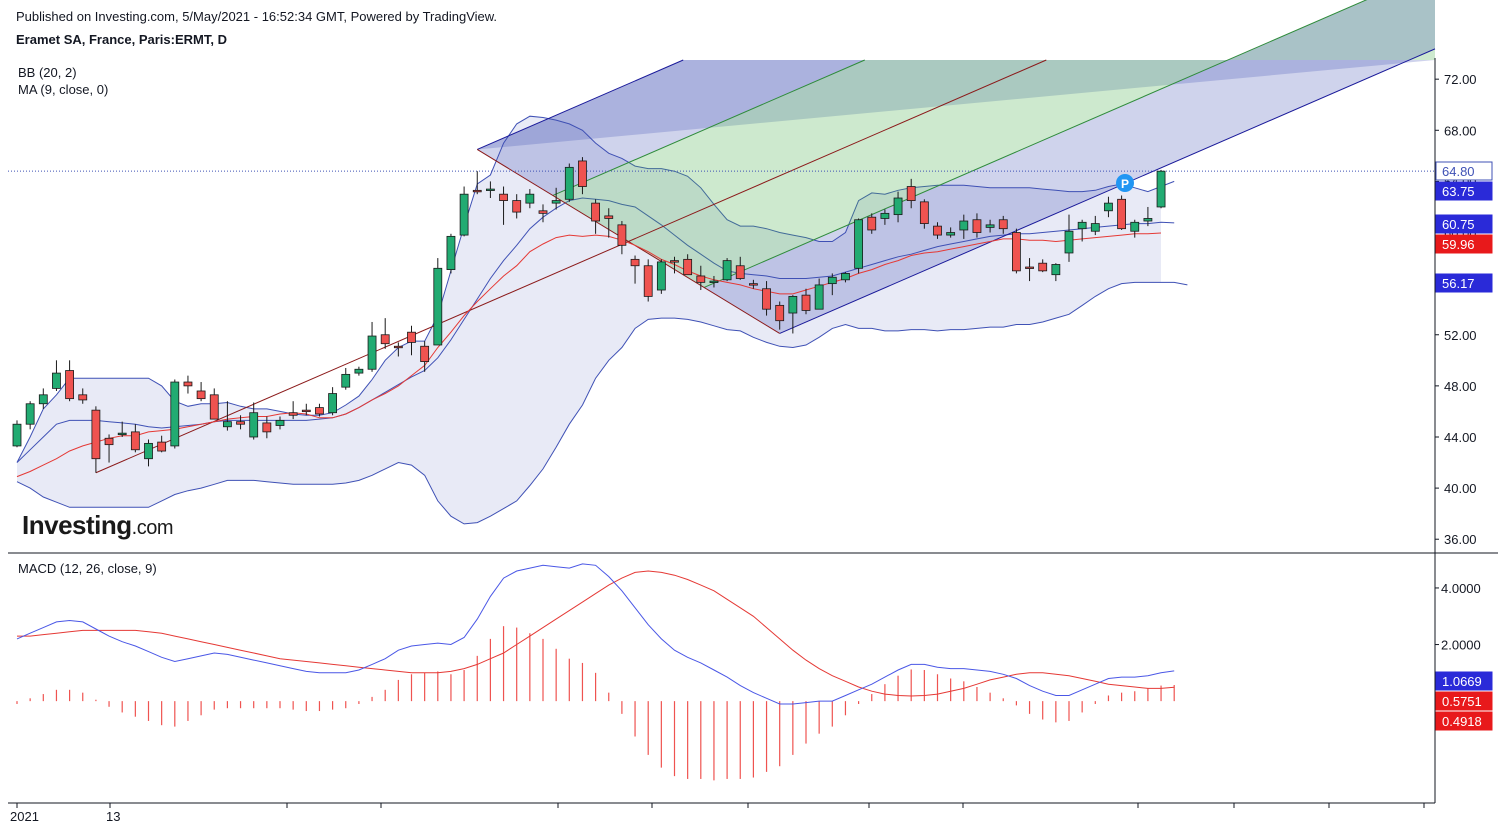 The height and width of the screenshot is (831, 1498). Describe the element at coordinates (580, 104) in the screenshot. I see `pitchfork-upper-line` at that location.